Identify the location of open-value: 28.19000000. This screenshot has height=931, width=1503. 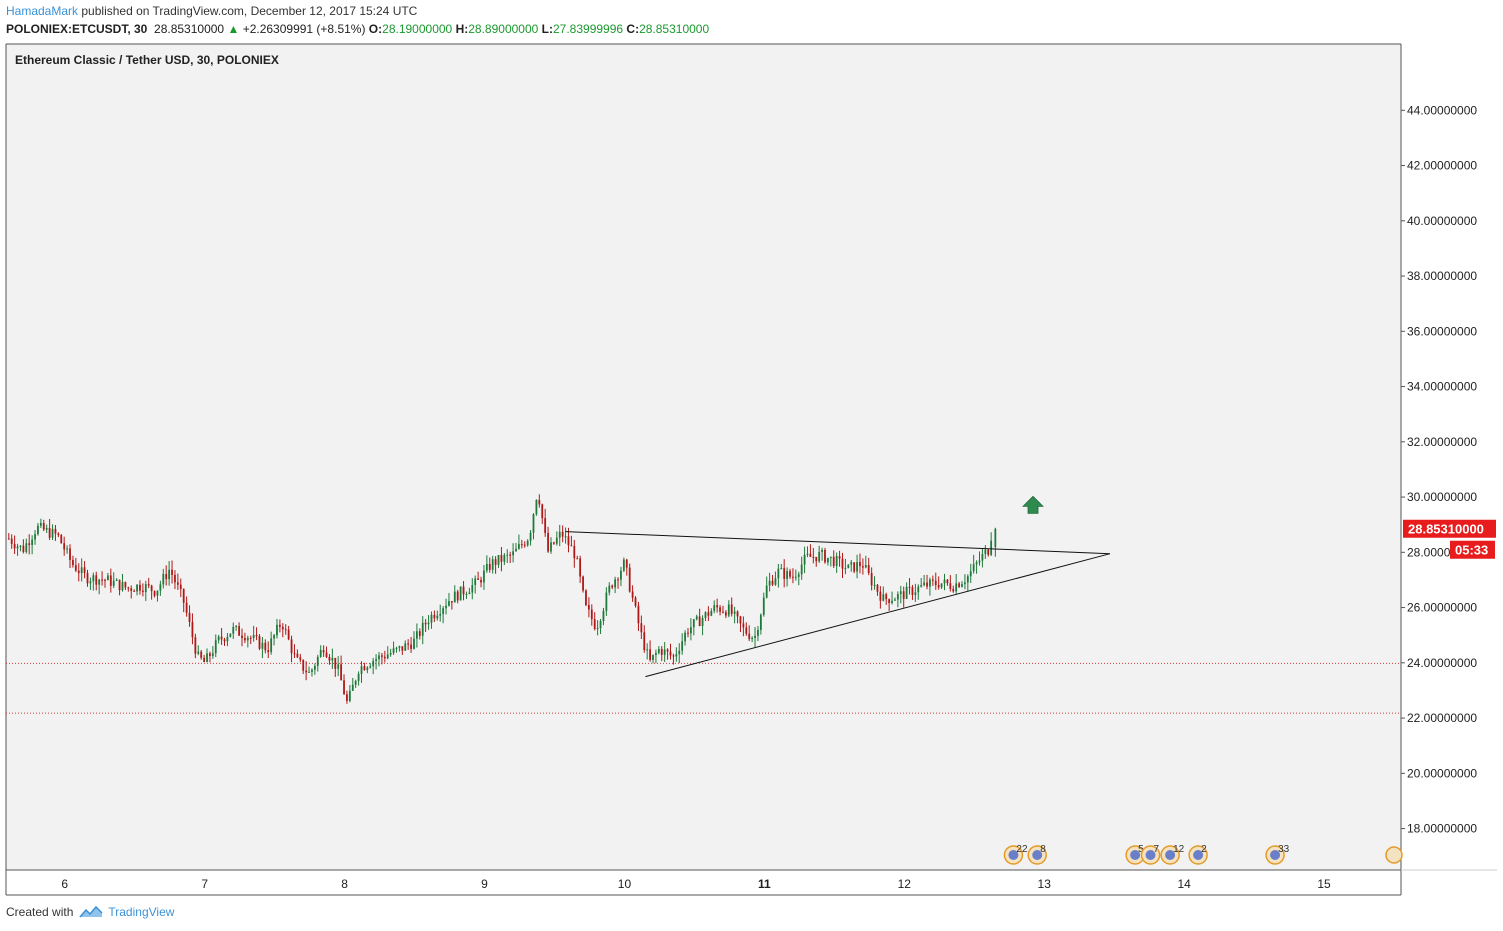
(417, 29).